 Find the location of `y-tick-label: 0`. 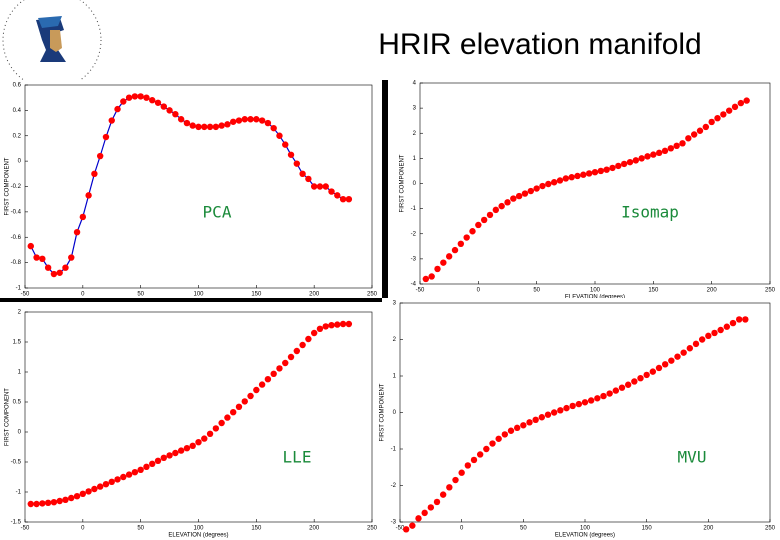

y-tick-label: 0 is located at coordinates (20, 162).